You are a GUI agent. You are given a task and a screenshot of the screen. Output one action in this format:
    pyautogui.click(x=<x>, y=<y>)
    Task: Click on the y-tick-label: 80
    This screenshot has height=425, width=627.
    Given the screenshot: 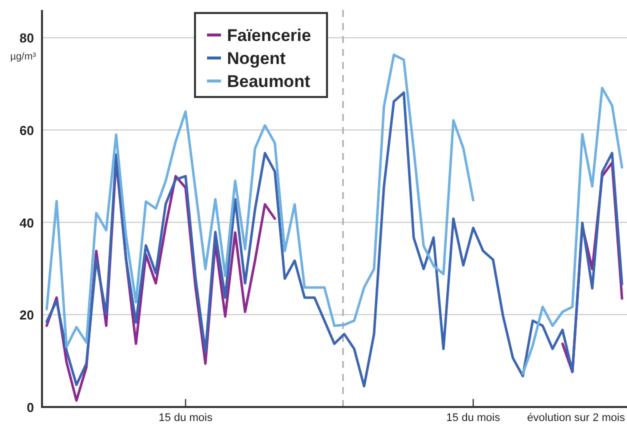 What is the action you would take?
    pyautogui.click(x=27, y=38)
    